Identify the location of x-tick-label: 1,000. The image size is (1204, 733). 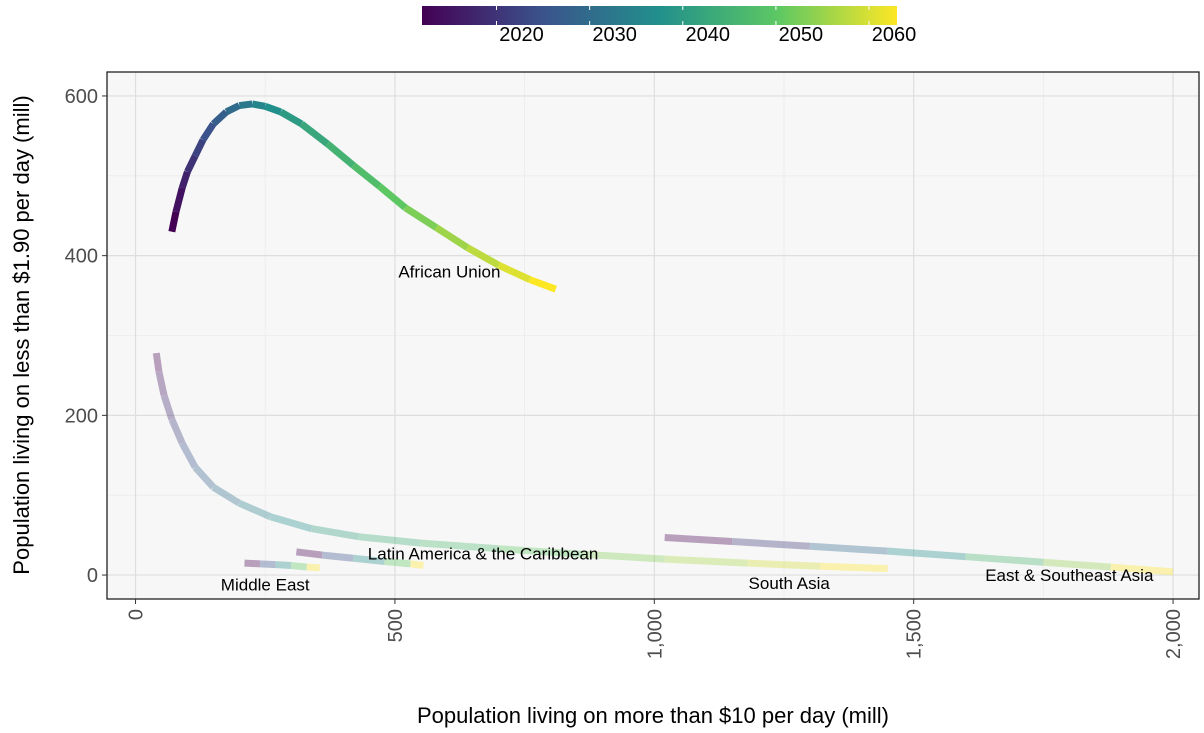
(655, 634).